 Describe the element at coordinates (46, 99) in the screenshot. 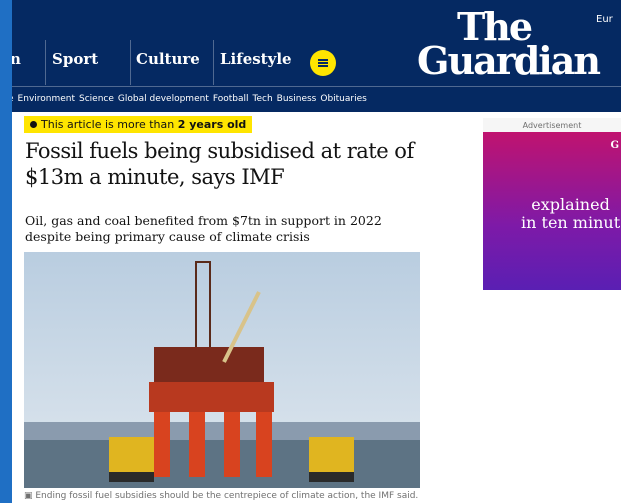

I see `sub-nav-link: Environment` at that location.